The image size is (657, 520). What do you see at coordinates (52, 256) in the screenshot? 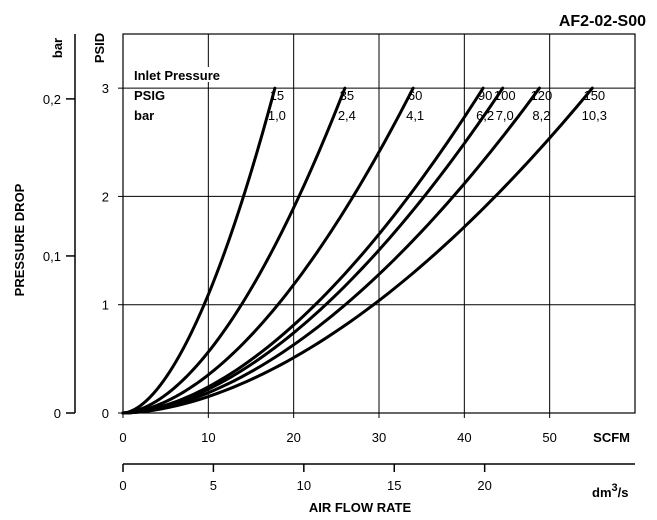
I see `tick-label-bar-0,1: 0,1` at bounding box center [52, 256].